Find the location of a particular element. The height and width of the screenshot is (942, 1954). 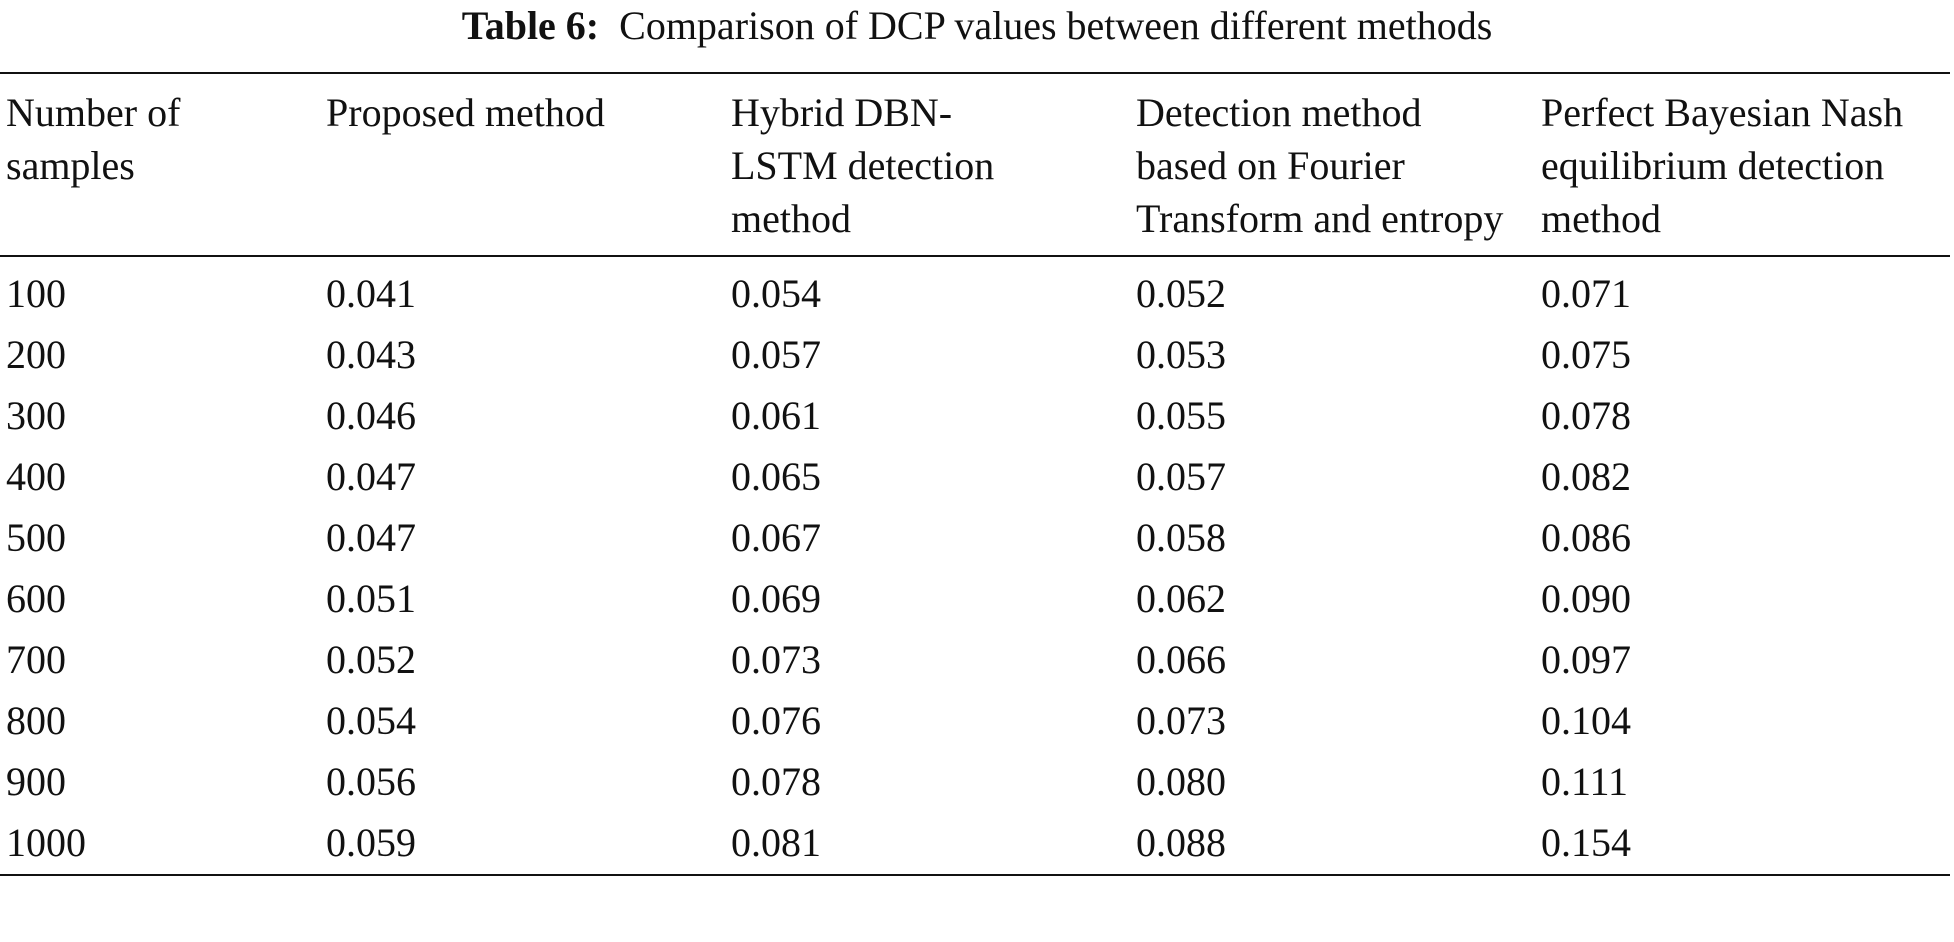

cell-fourier: 0.073 is located at coordinates (1181, 720).